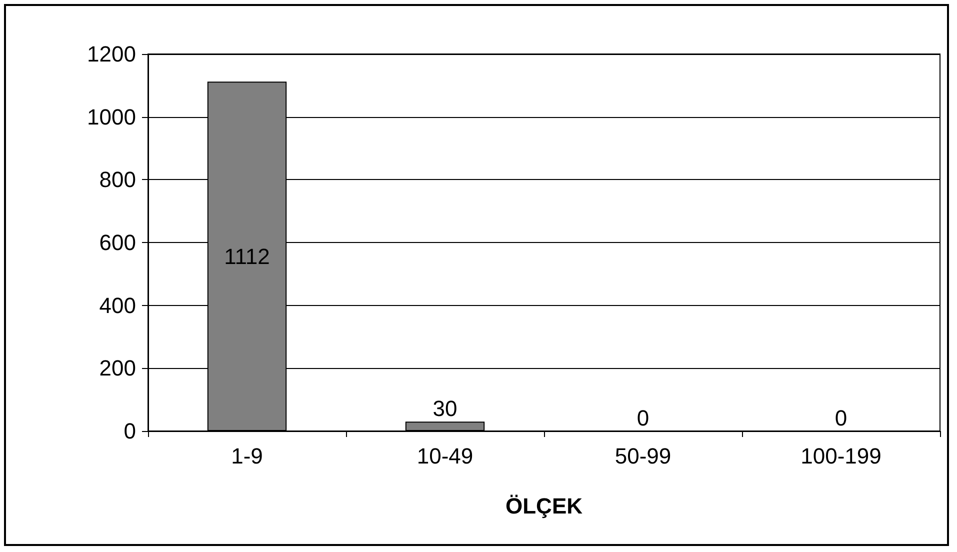 Image resolution: width=957 pixels, height=552 pixels. Describe the element at coordinates (643, 456) in the screenshot. I see `x-tick-label: 50-99` at that location.